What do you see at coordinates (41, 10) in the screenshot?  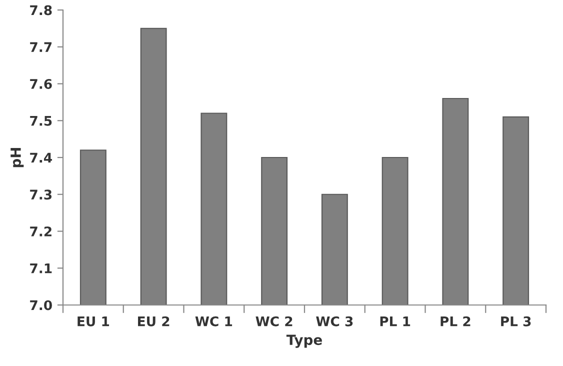 I see `y-tick-label: 7.8` at bounding box center [41, 10].